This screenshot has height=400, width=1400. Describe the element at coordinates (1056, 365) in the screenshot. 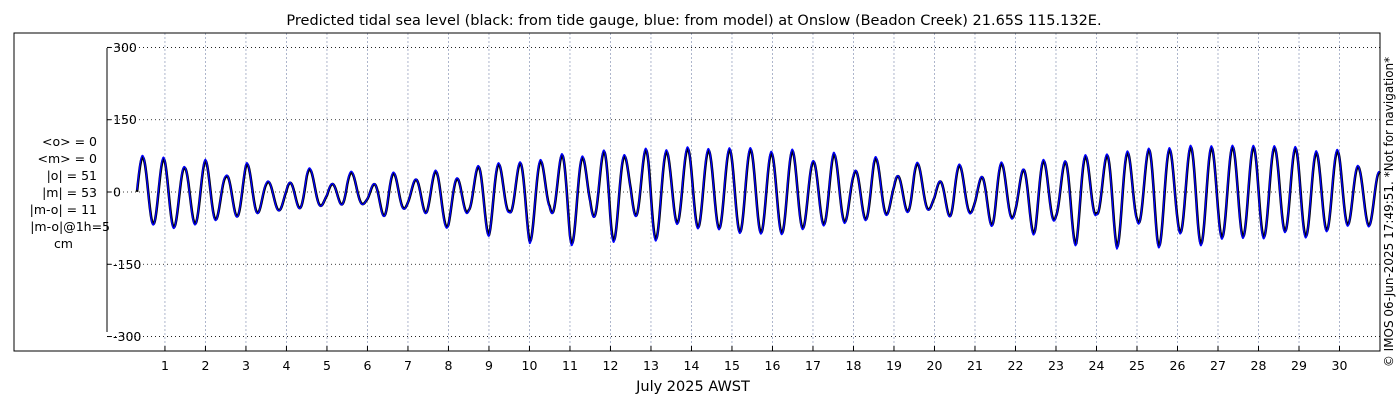

I see `x-tick-label: 23` at that location.